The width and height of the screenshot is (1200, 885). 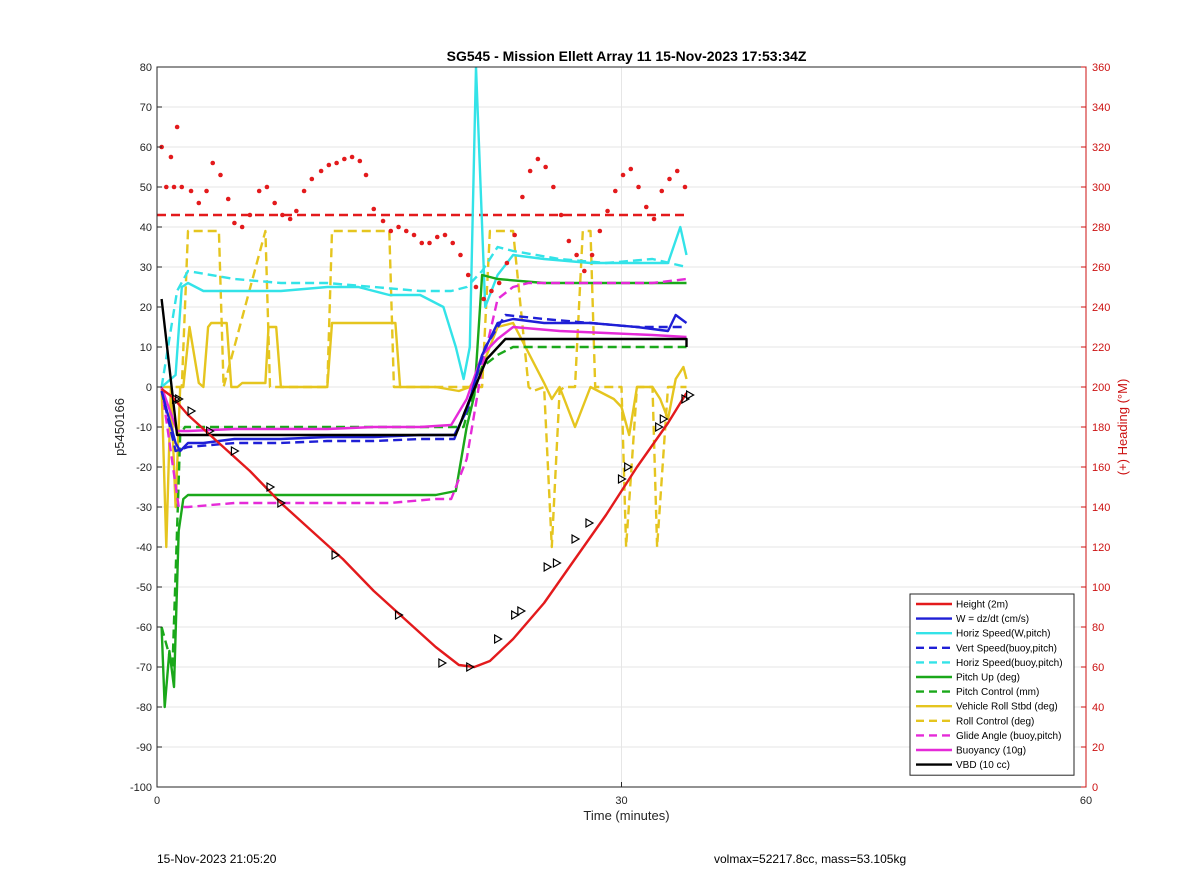 I want to click on legend-entry: Pitch Up (deg), so click(x=988, y=678).